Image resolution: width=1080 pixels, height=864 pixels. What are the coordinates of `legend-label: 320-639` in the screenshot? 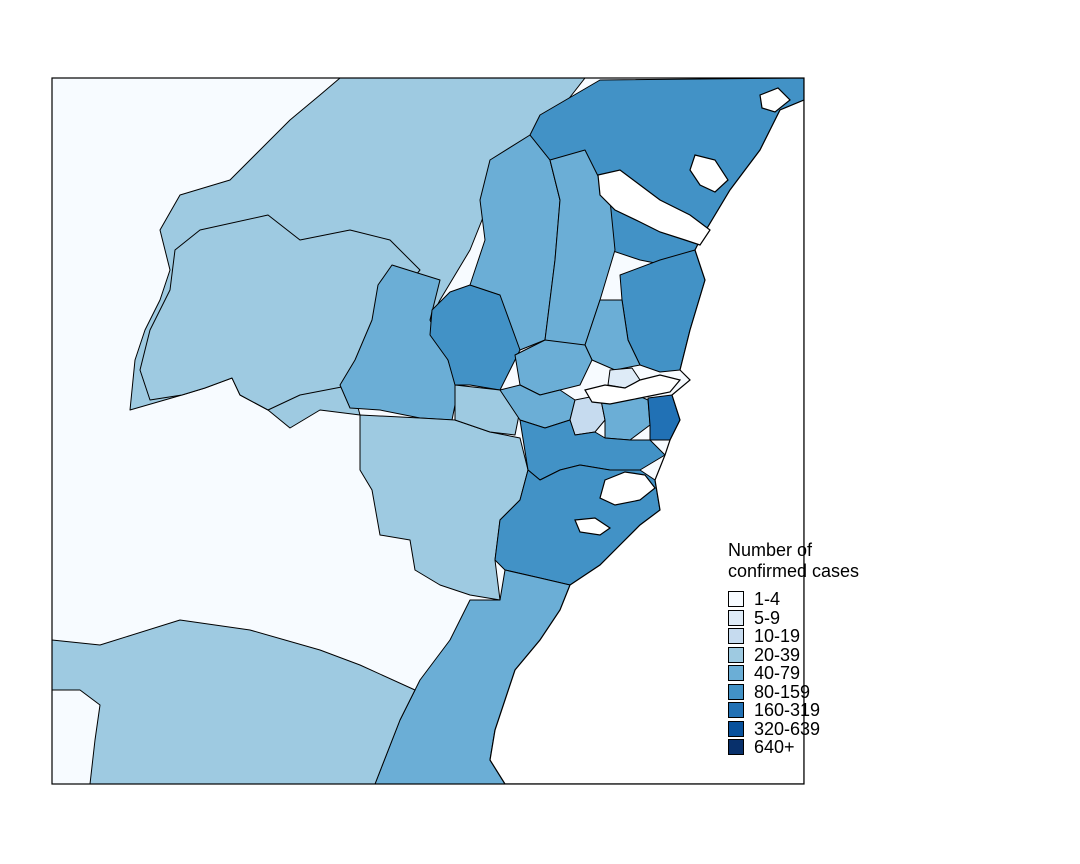 It's located at (787, 728).